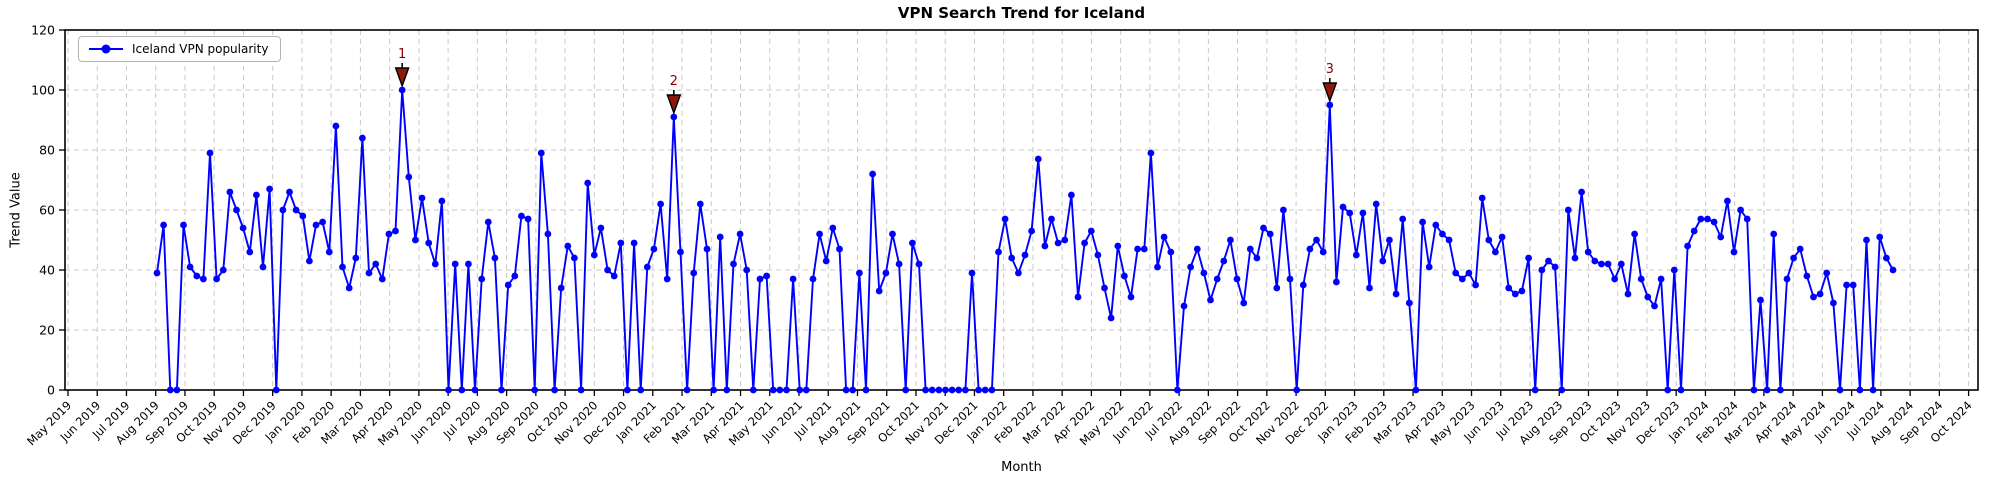 The width and height of the screenshot is (1990, 490). What do you see at coordinates (47, 330) in the screenshot?
I see `y-tick-label: 20` at bounding box center [47, 330].